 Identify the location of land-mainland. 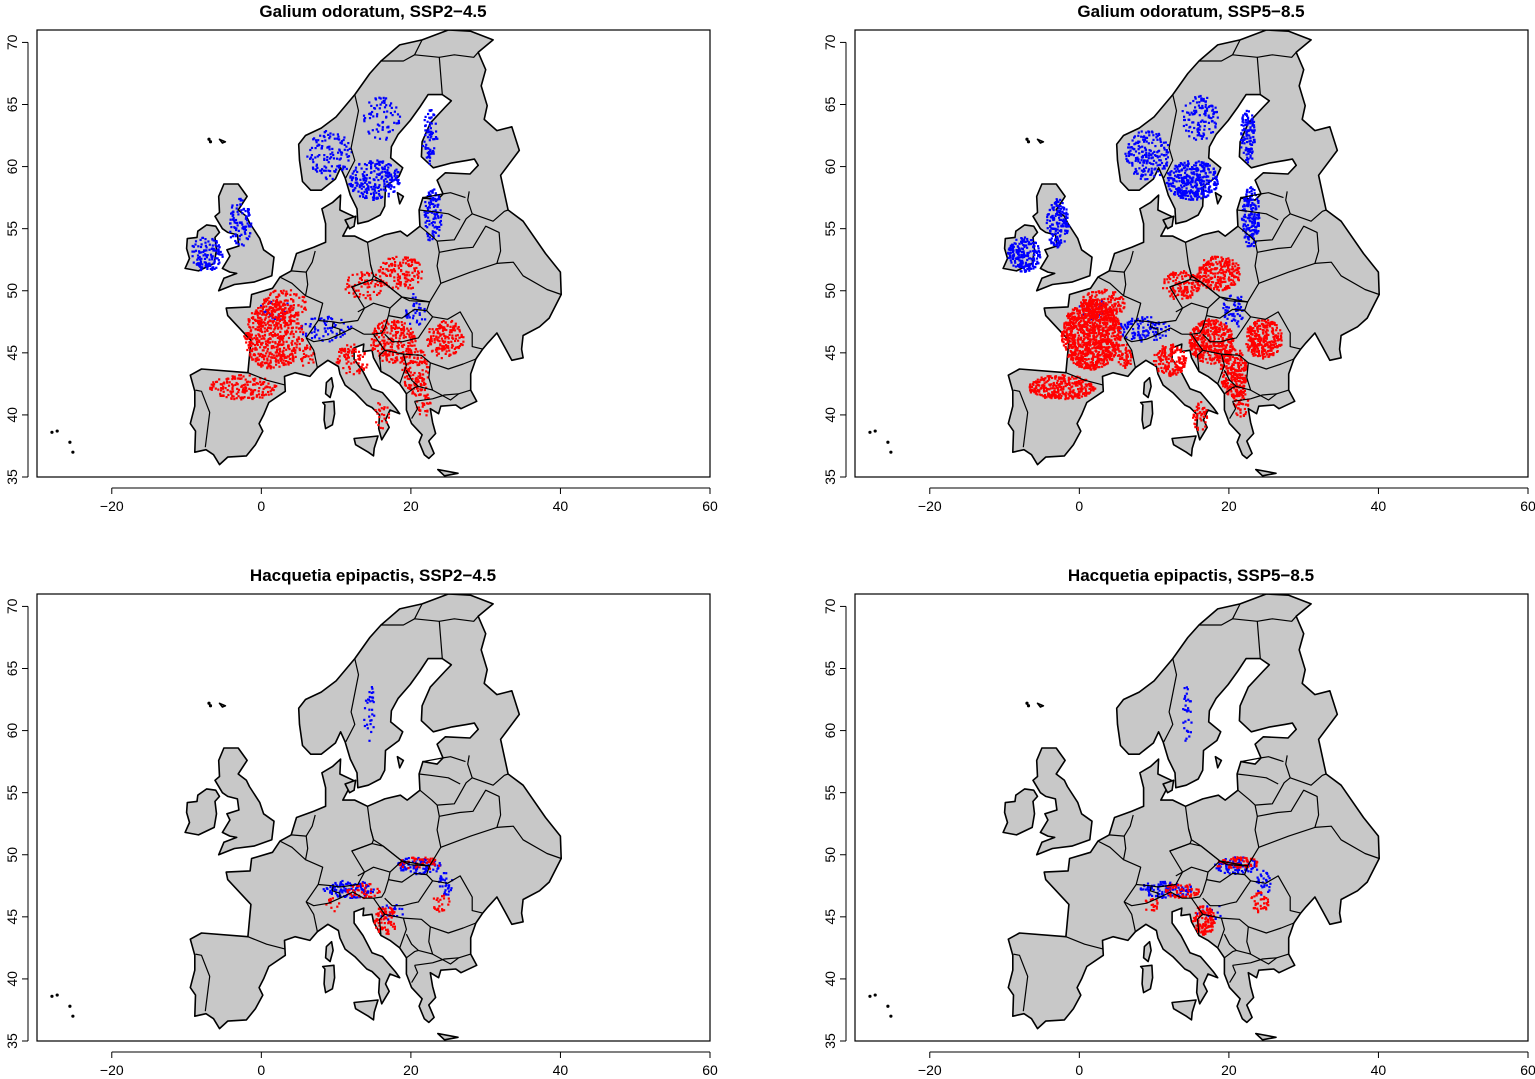
(376, 812).